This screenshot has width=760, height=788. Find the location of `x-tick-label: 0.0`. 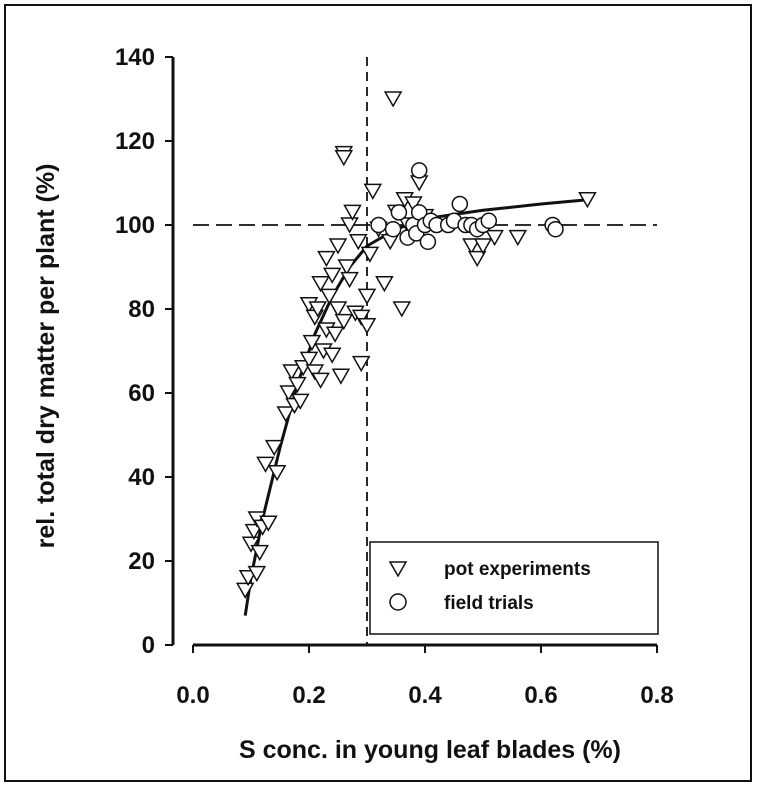

x-tick-label: 0.0 is located at coordinates (192, 695).